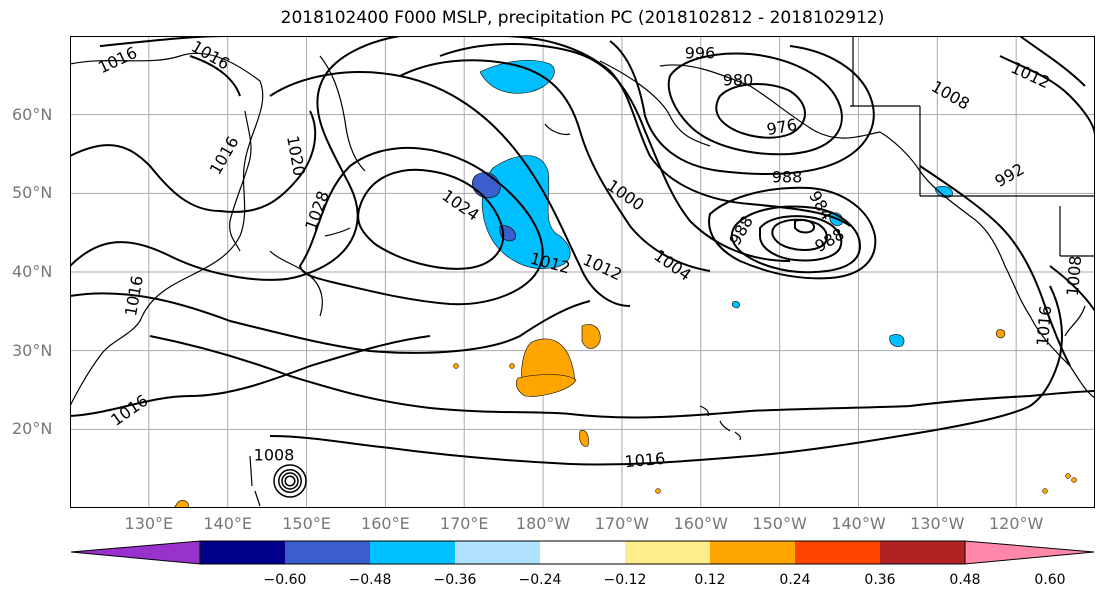  What do you see at coordinates (779, 523) in the screenshot?
I see `lon-label: 150°W` at bounding box center [779, 523].